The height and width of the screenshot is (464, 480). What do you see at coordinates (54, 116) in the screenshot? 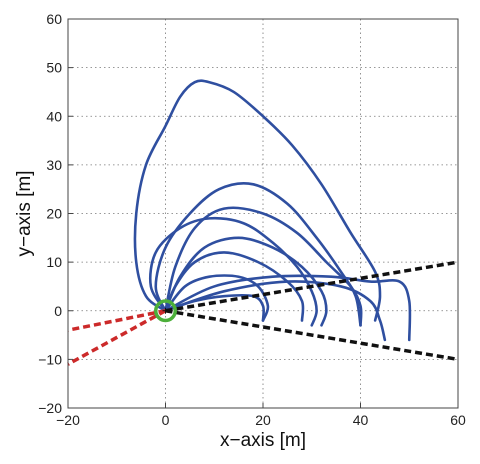
I see `y-tick-label: 40` at bounding box center [54, 116].